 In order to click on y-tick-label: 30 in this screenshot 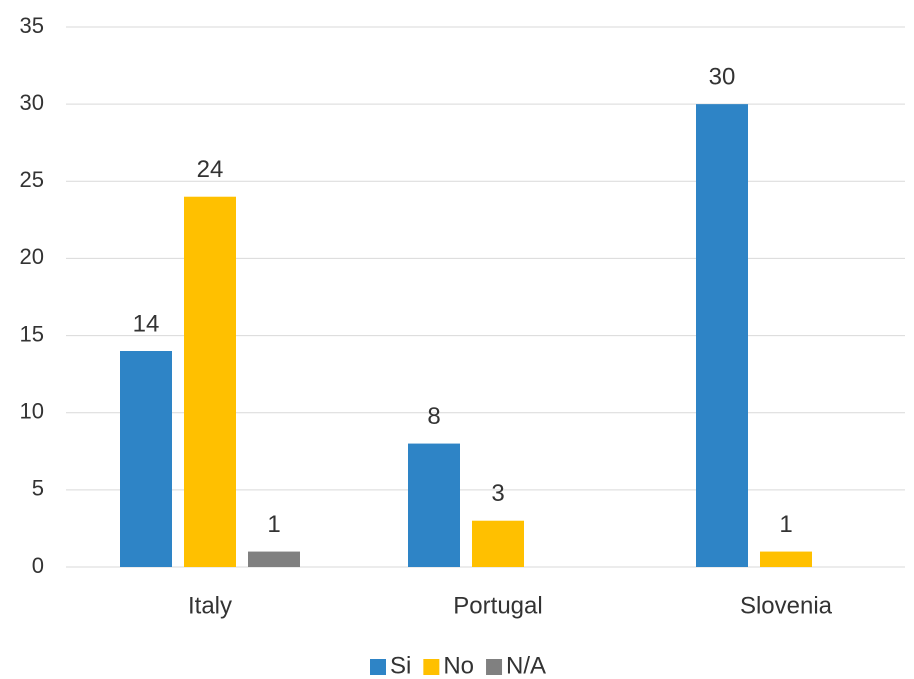, I will do `click(32, 102)`.